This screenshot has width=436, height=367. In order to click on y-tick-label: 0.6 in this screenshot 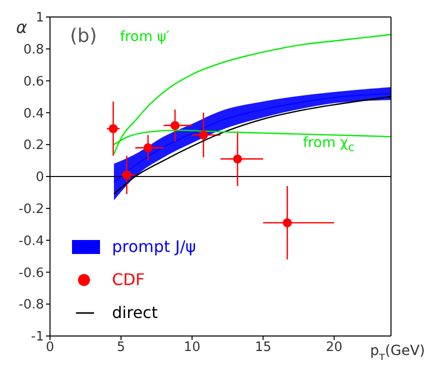, I will do `click(33, 82)`.